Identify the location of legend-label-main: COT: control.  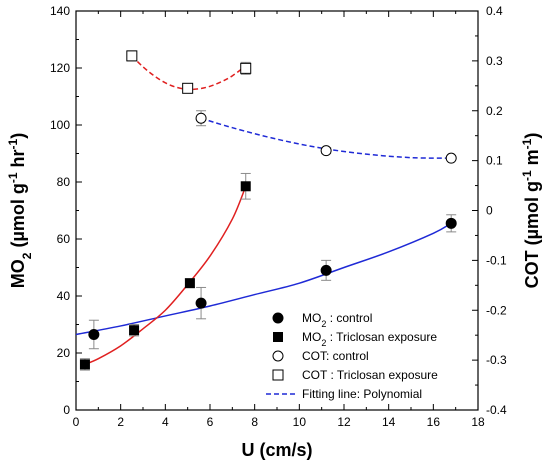
(335, 356).